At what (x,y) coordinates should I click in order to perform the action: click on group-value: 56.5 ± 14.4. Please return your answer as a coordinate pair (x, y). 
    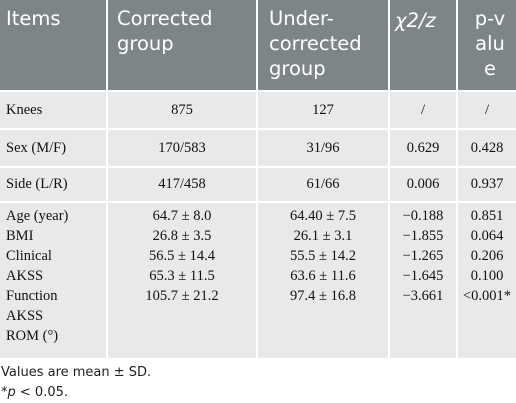
    Looking at the image, I should click on (182, 256).